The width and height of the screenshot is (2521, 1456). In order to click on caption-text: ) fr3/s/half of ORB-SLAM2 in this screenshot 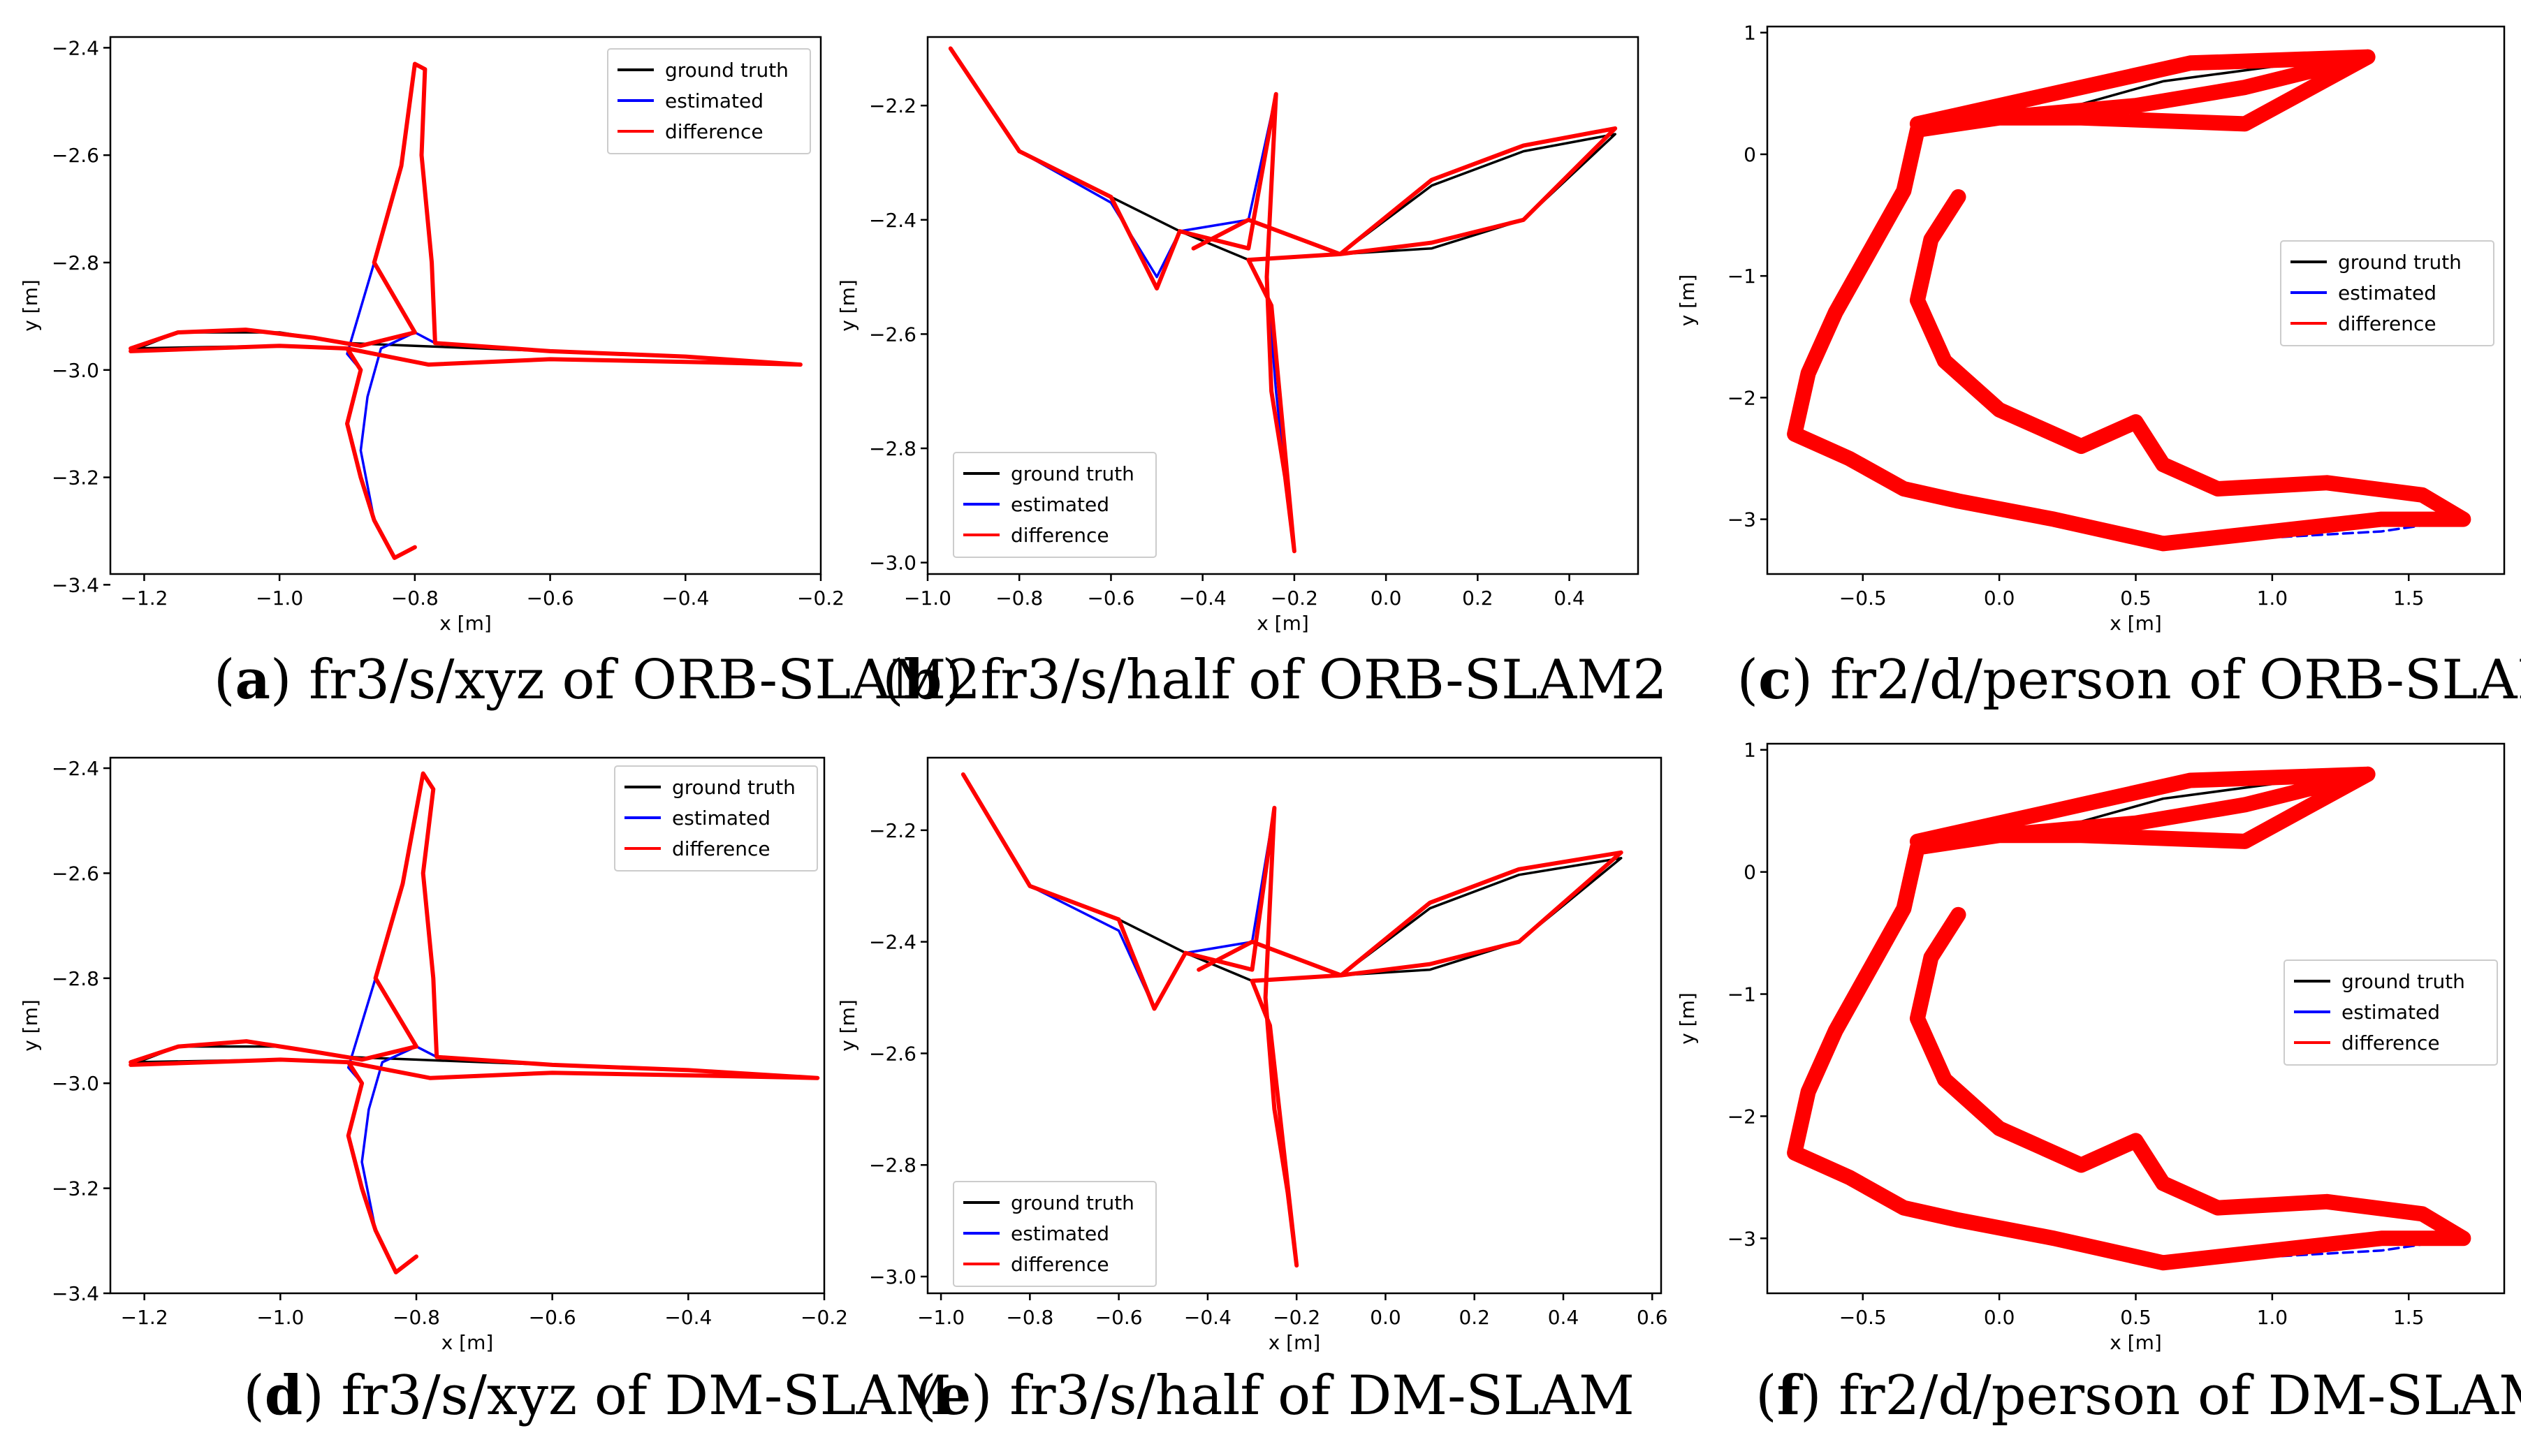, I will do `click(1304, 681)`.